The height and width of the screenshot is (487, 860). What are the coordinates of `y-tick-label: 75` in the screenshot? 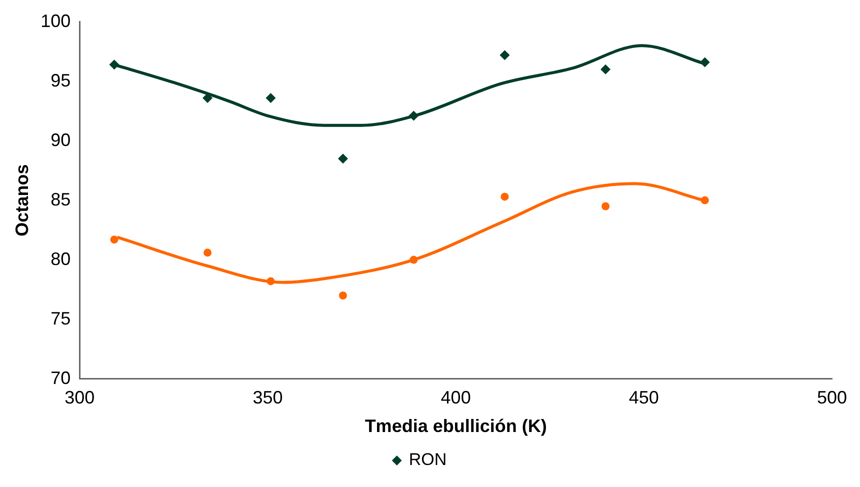 It's located at (60, 318).